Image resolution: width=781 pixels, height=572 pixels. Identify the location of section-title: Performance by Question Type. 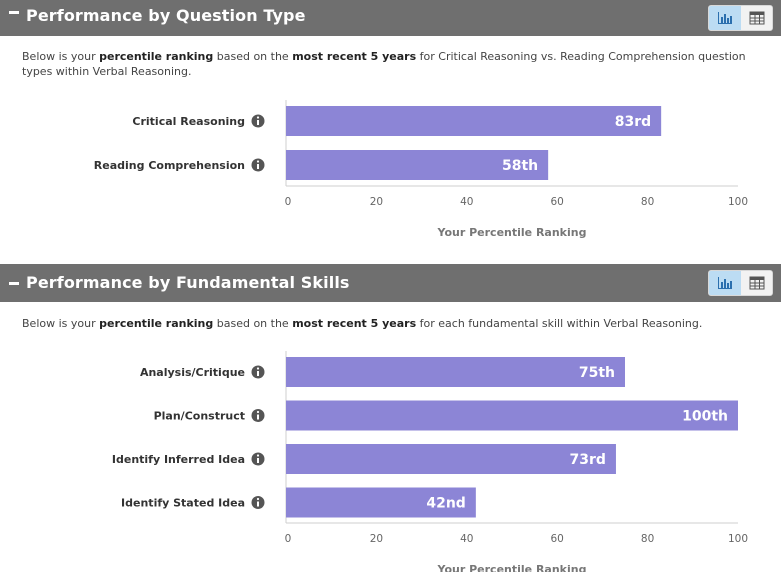
(166, 15).